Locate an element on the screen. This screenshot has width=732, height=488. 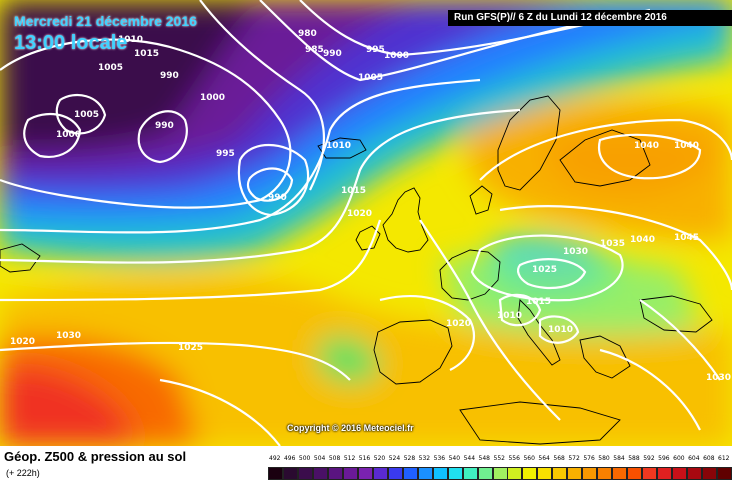
scale-tick-label: 608 is located at coordinates (709, 458).